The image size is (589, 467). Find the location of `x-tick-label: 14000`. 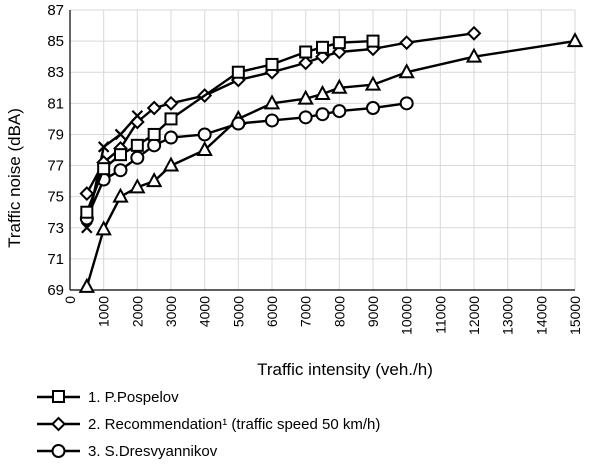

x-tick-label: 14000 is located at coordinates (541, 315).